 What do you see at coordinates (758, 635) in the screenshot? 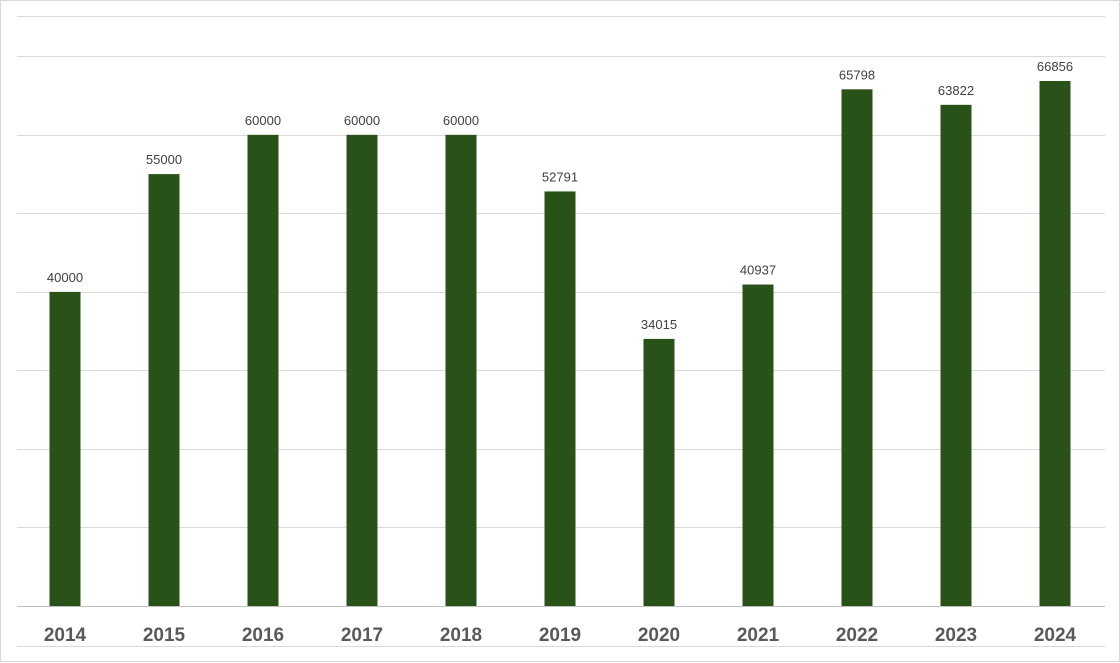
I see `x-tick-label-2021: 2021` at bounding box center [758, 635].